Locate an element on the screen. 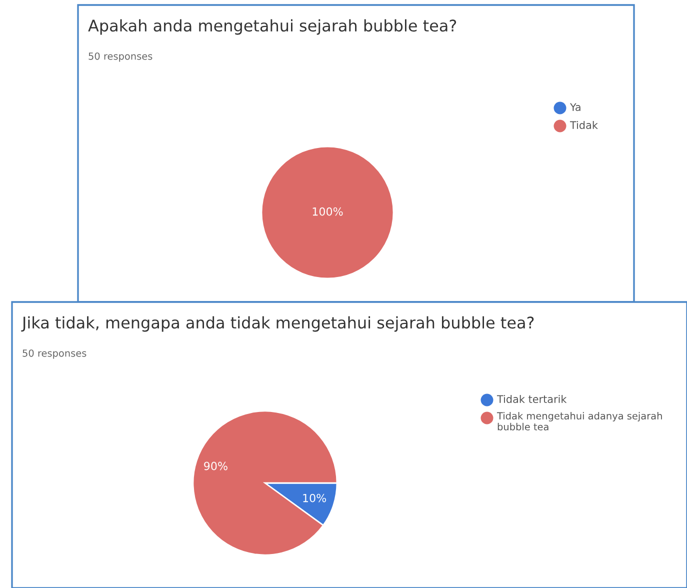 The image size is (687, 588). legend-label: Ya is located at coordinates (575, 107).